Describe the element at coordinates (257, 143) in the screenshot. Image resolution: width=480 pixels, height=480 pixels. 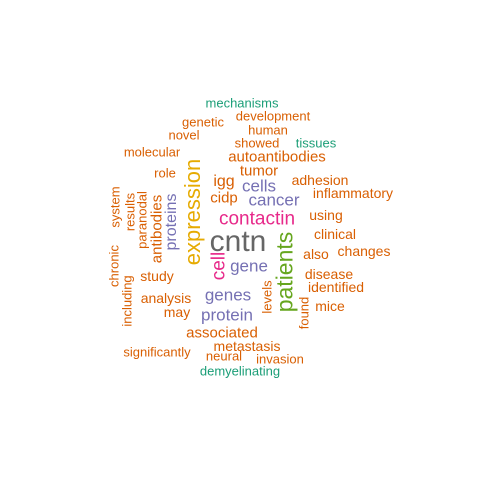
I see `word-showed: showed` at that location.